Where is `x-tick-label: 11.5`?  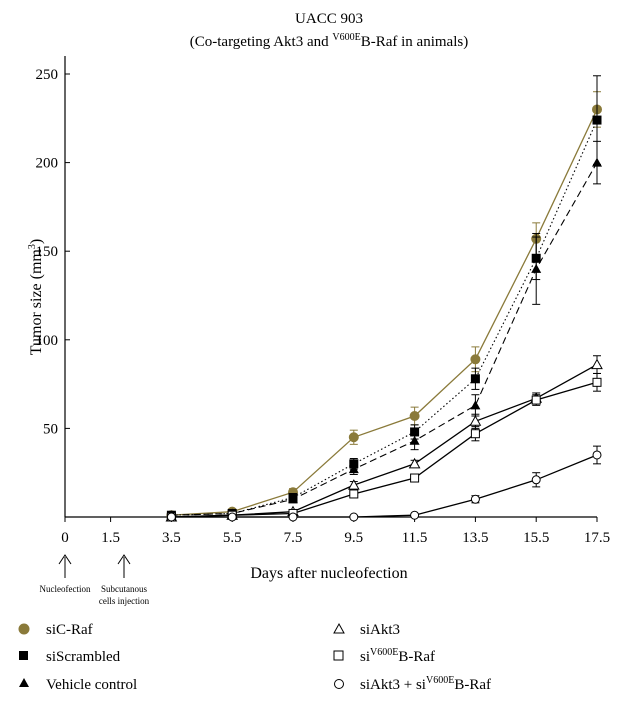 x-tick-label: 11.5 is located at coordinates (415, 538).